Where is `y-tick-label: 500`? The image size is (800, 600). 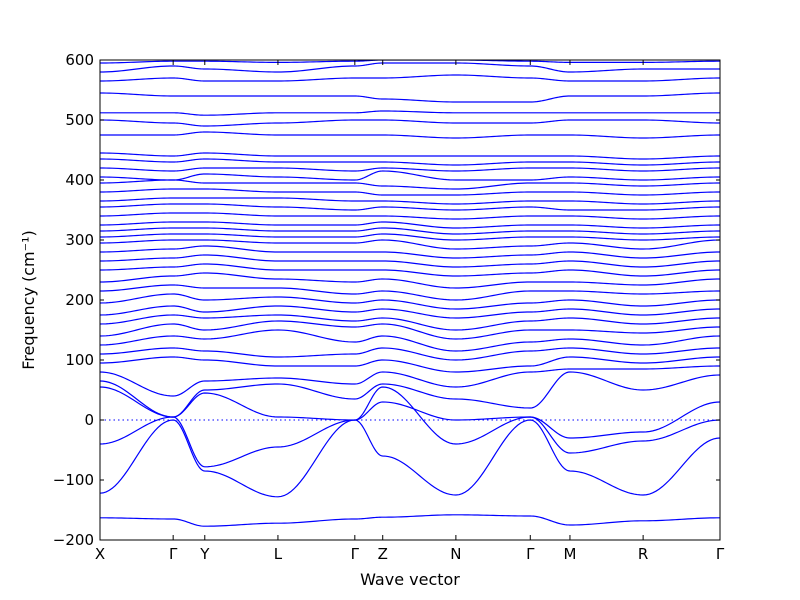 y-tick-label: 500 is located at coordinates (79, 120).